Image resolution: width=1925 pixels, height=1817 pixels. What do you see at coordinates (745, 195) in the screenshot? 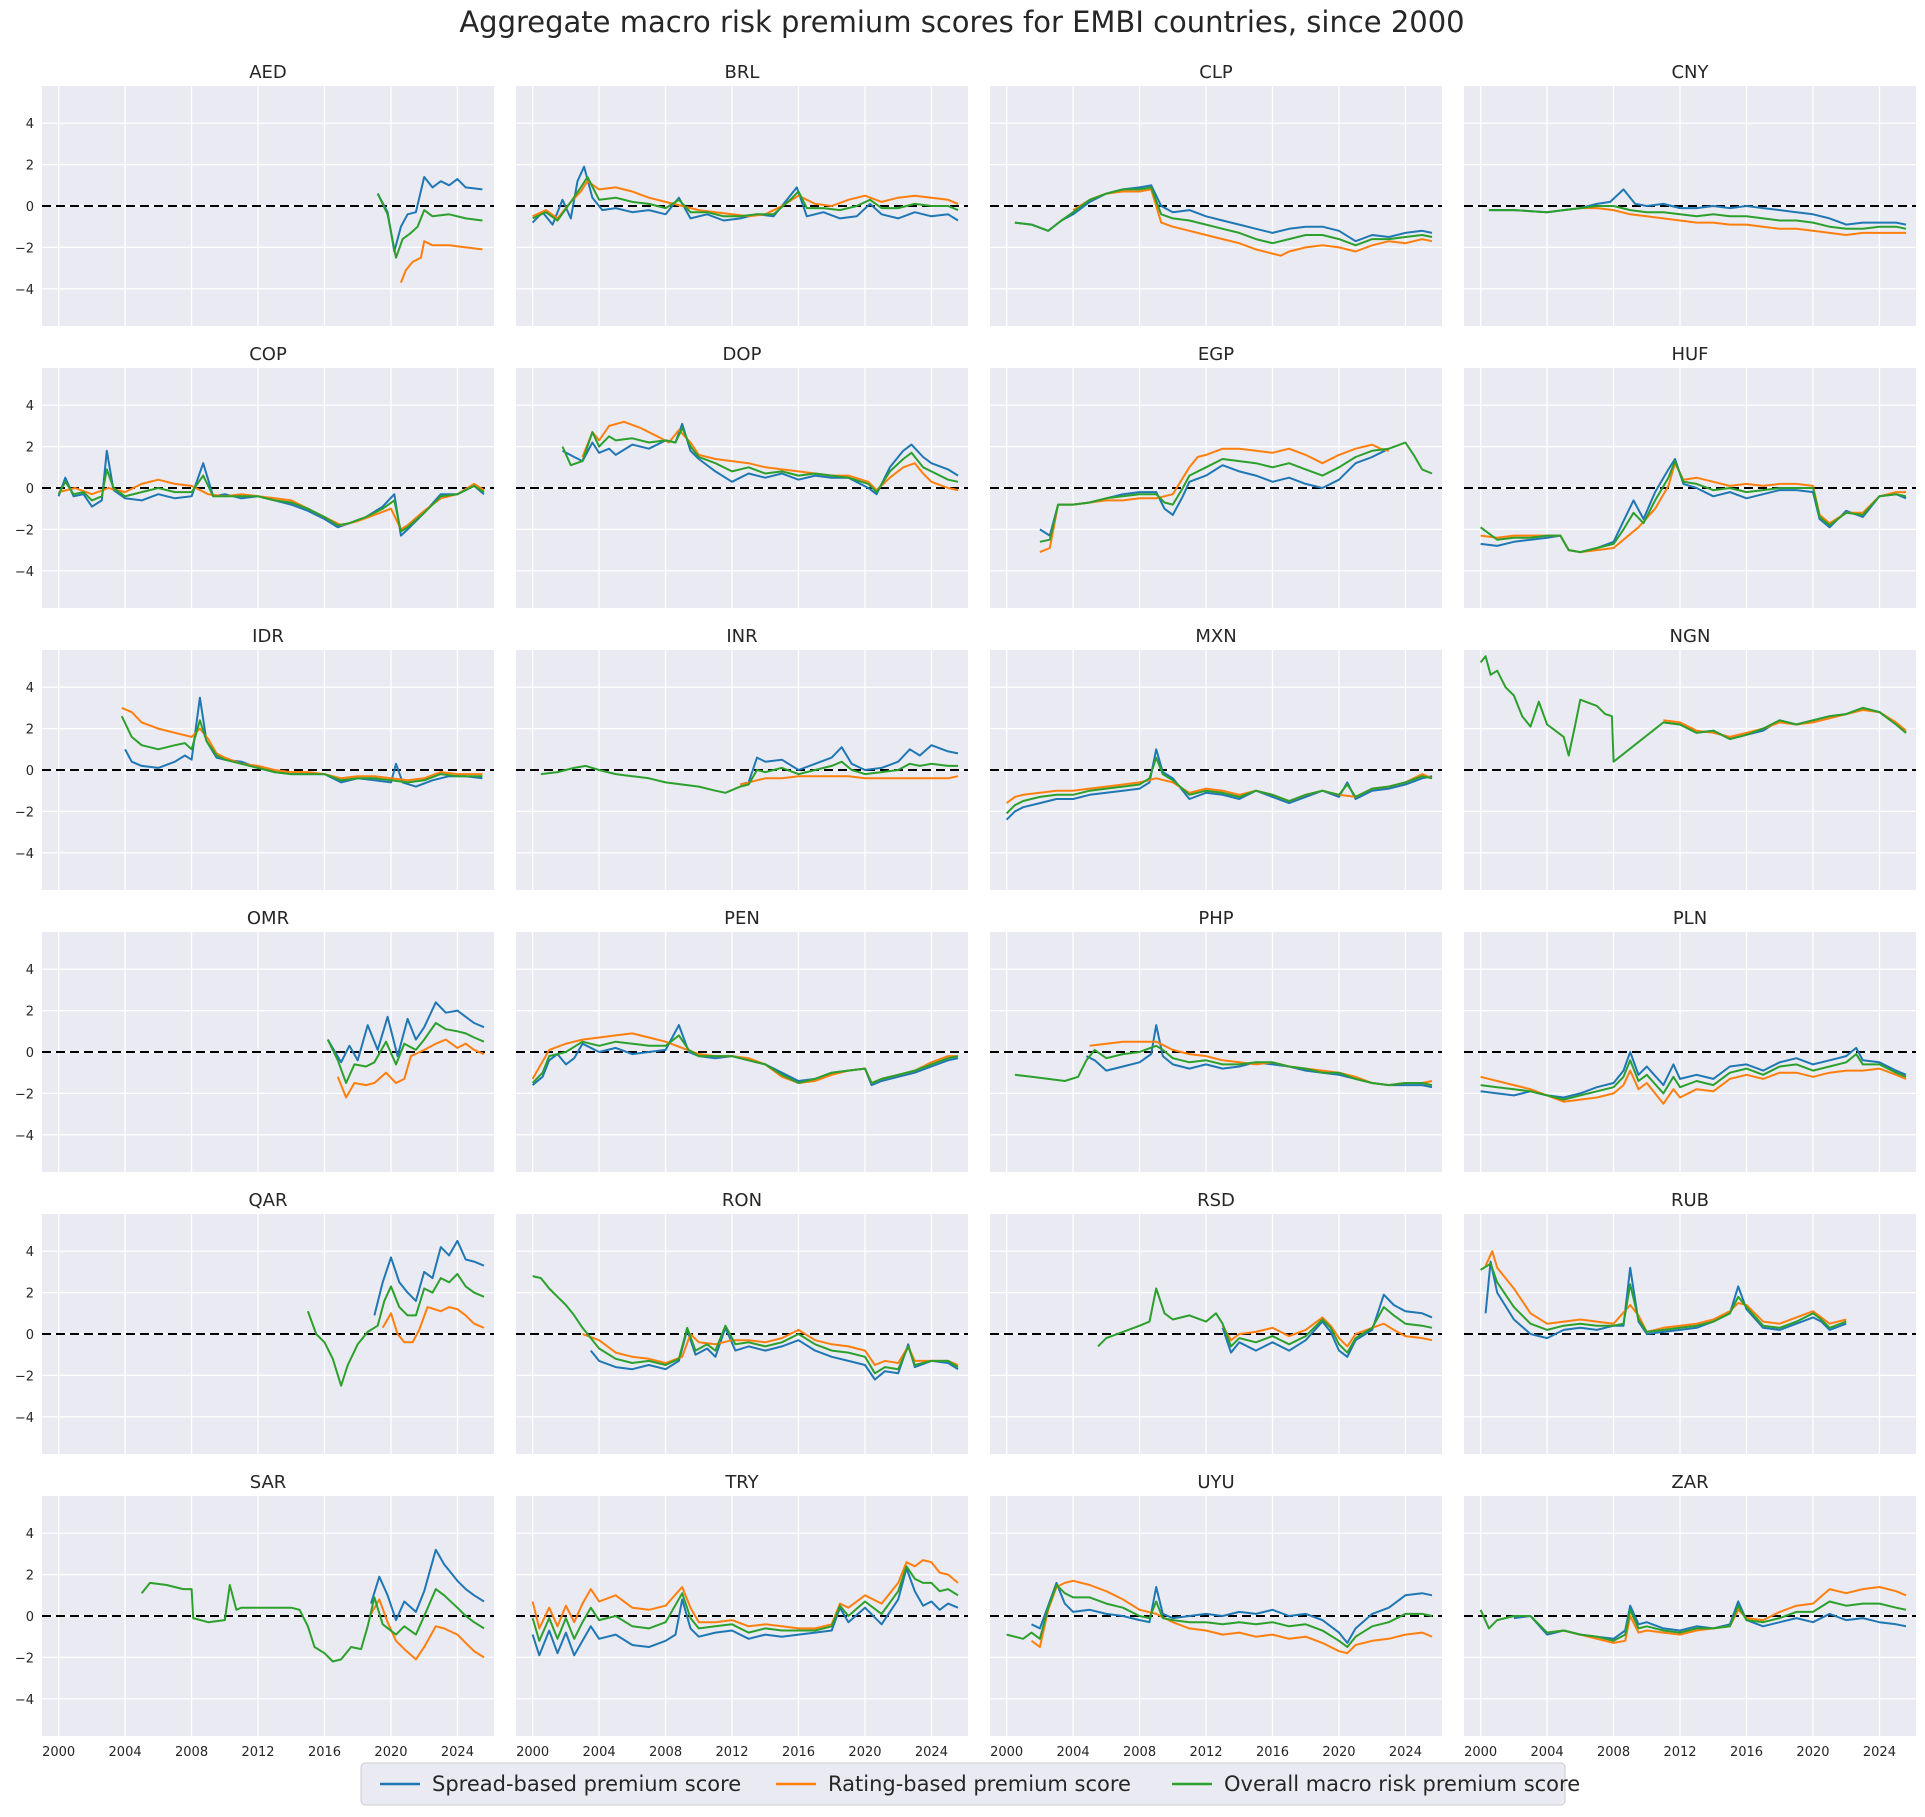
I see `series-line-spread-based-brl` at bounding box center [745, 195].